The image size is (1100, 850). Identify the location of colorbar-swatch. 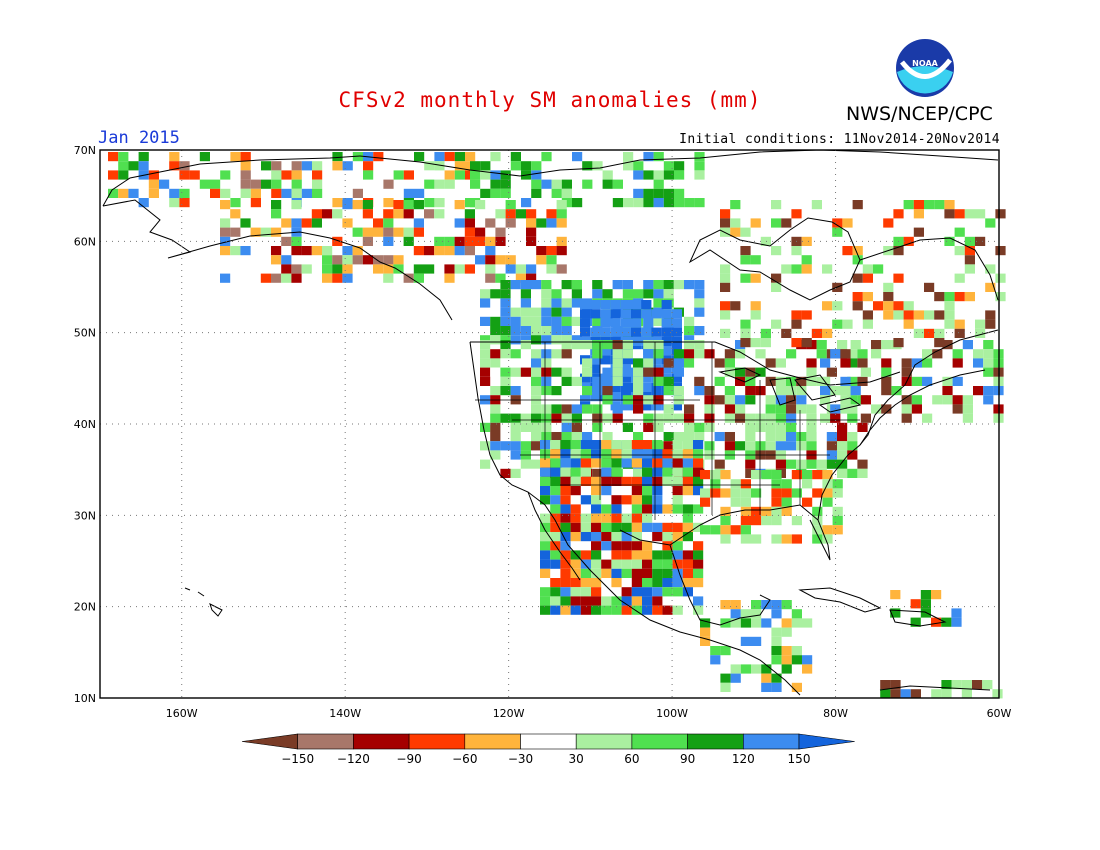
(659, 741).